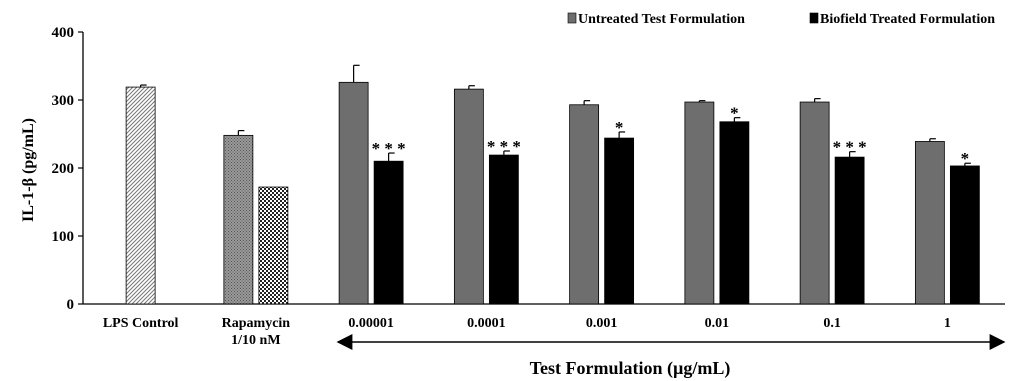 This screenshot has width=1034, height=381. What do you see at coordinates (256, 323) in the screenshot?
I see `x-tick-label: Rapamycin` at bounding box center [256, 323].